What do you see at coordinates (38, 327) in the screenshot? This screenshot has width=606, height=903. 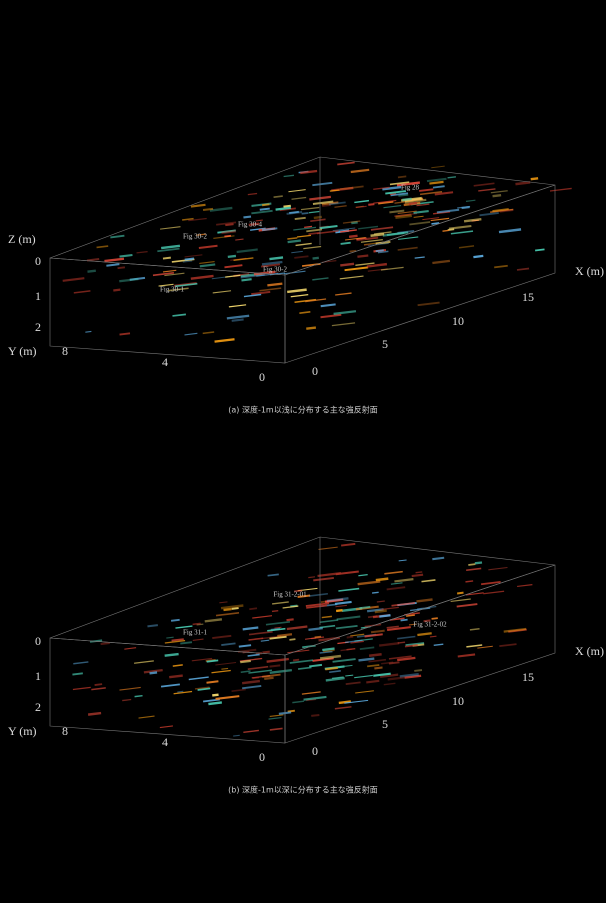 I see `z-tick-label: 2` at bounding box center [38, 327].